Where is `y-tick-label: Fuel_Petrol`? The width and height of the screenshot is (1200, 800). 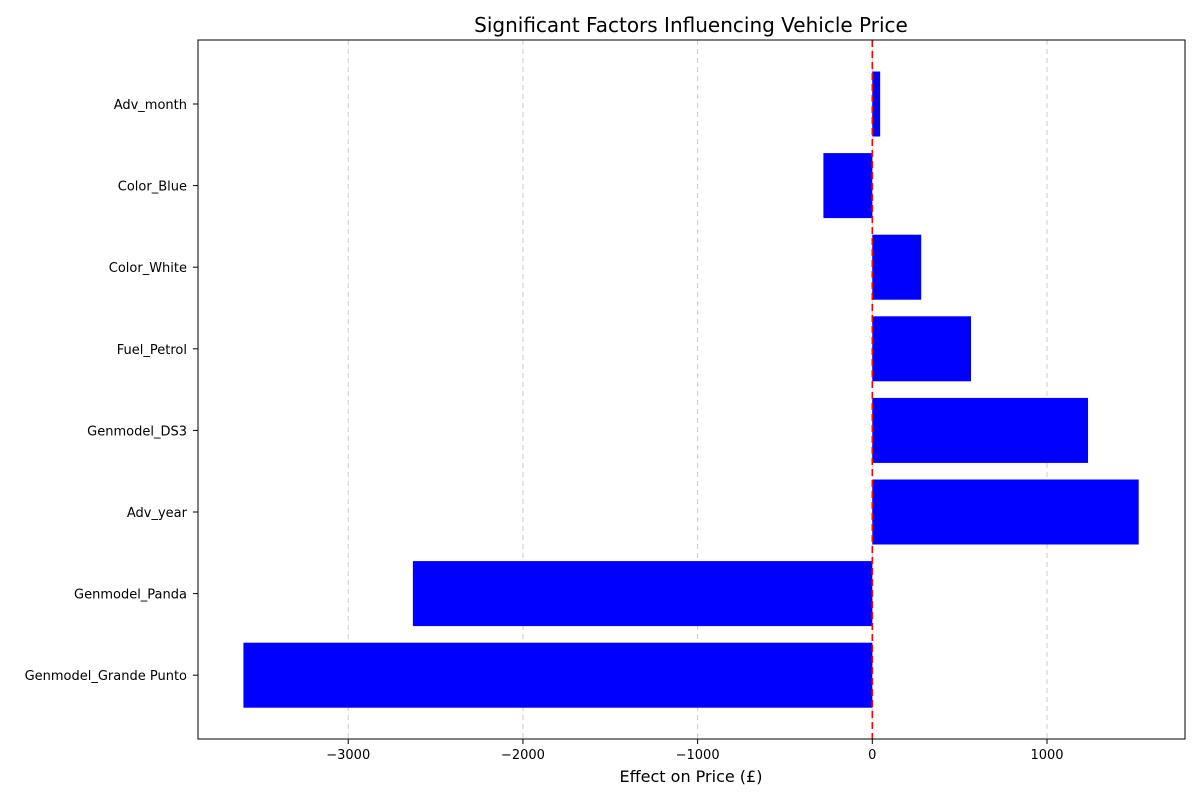 y-tick-label: Fuel_Petrol is located at coordinates (152, 350).